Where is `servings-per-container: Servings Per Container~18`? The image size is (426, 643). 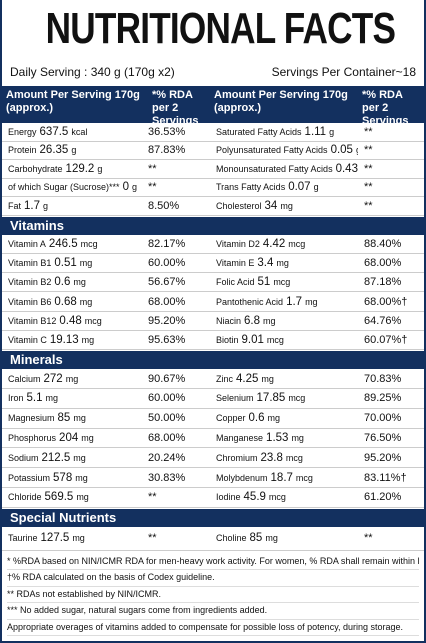
servings-per-container: Servings Per Container~18 is located at coordinates (343, 72).